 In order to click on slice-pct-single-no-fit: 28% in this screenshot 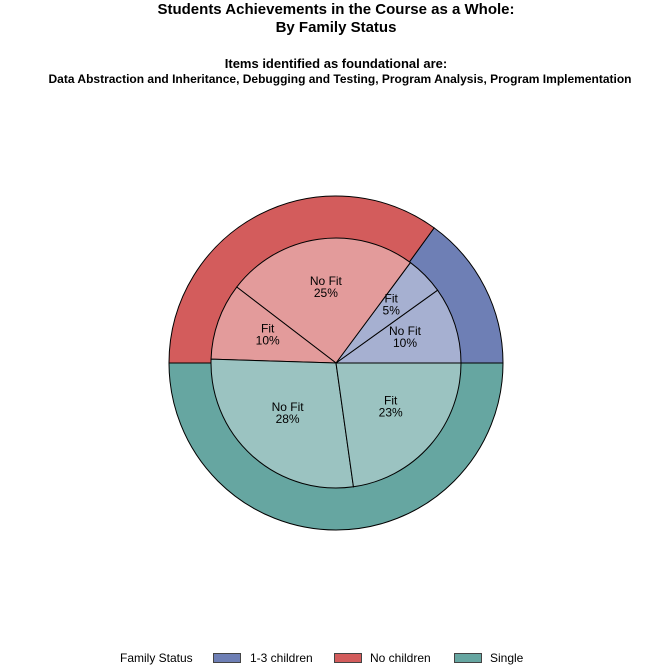, I will do `click(288, 419)`.